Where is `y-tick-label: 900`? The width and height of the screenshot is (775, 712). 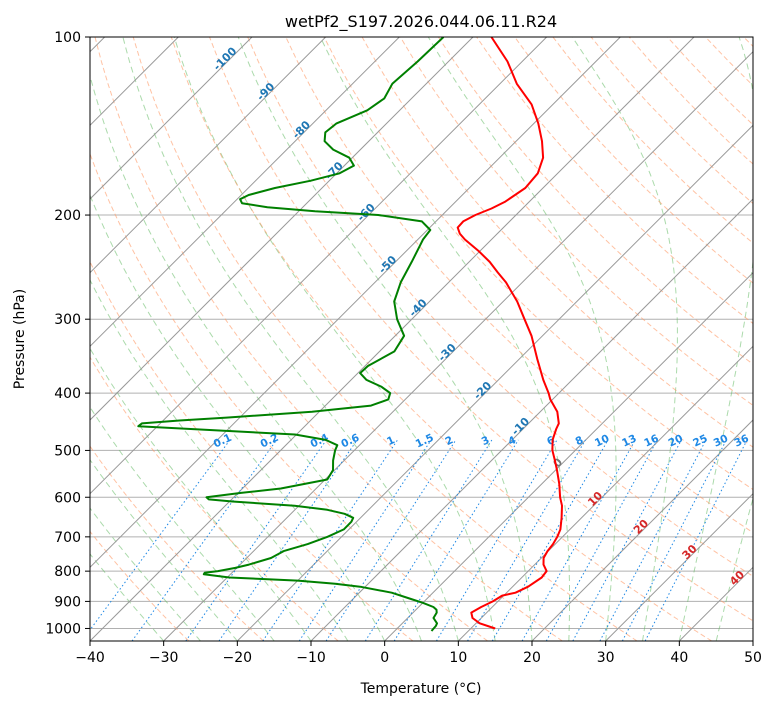
y-tick-label: 900 is located at coordinates (67, 602).